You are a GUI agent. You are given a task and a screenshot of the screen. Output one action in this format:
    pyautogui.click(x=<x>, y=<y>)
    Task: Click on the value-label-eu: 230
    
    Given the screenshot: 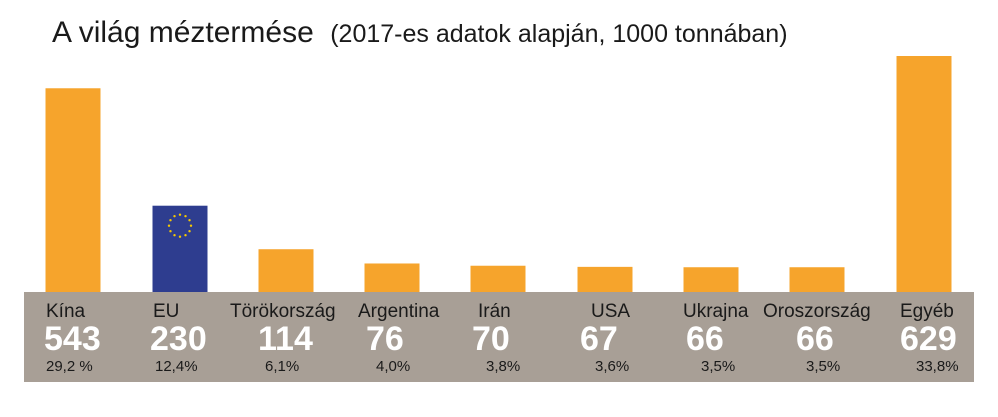 What is the action you would take?
    pyautogui.click(x=178, y=339)
    